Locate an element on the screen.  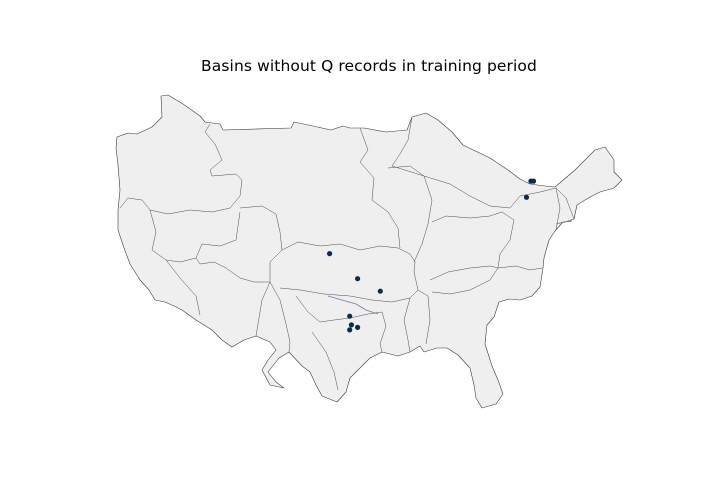
great-basin-boundary is located at coordinates (195, 236).